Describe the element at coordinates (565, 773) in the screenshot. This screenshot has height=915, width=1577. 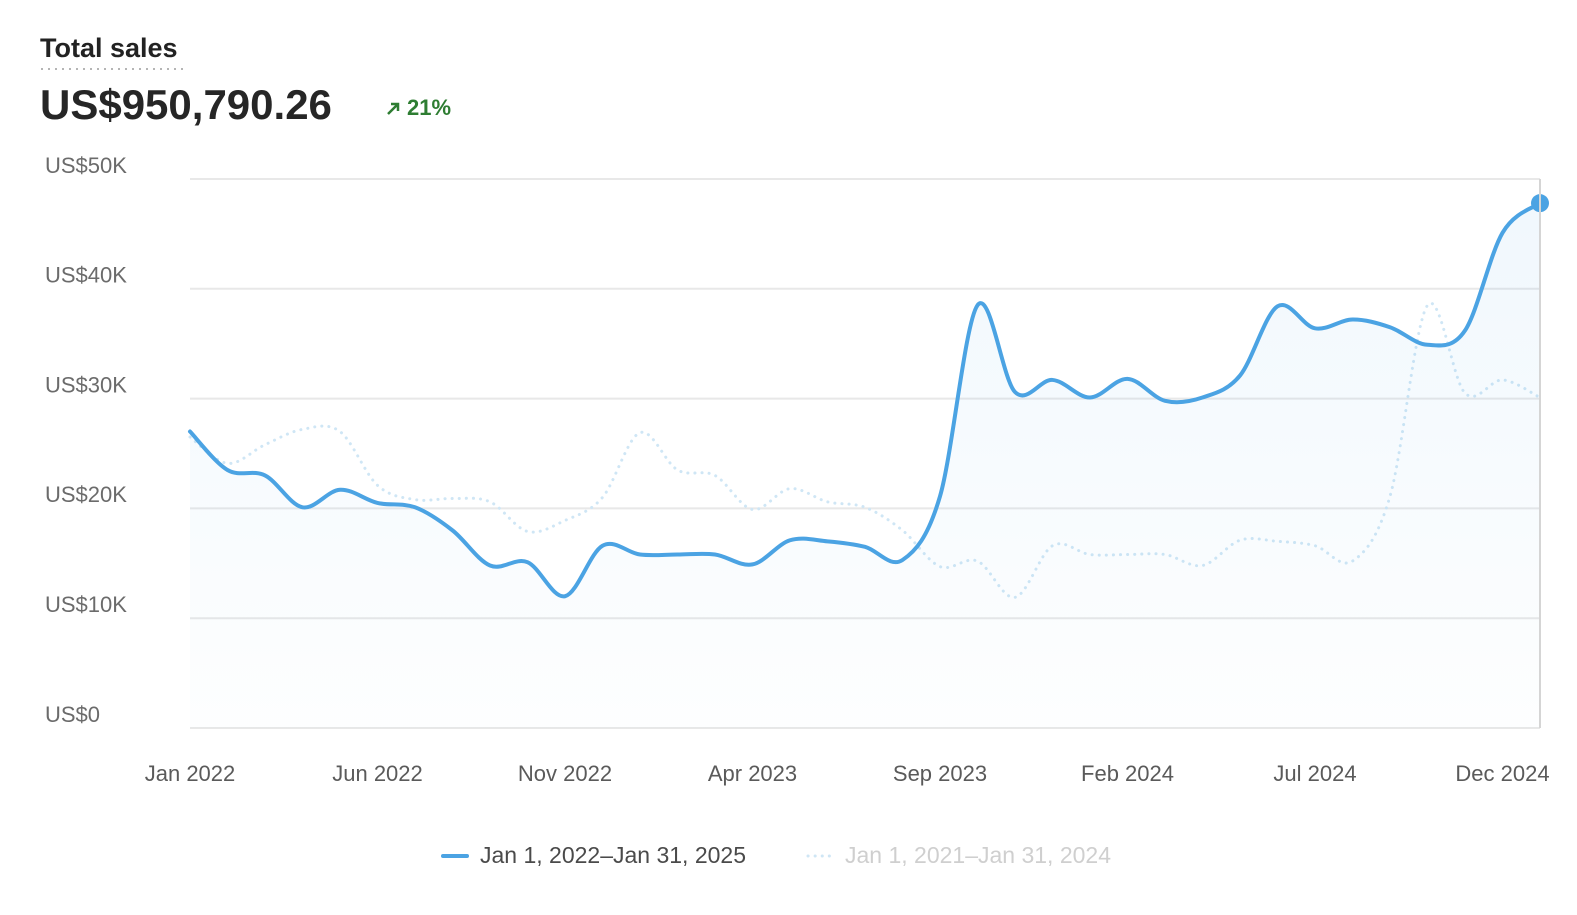
I see `x-tick-label: Nov 2022` at that location.